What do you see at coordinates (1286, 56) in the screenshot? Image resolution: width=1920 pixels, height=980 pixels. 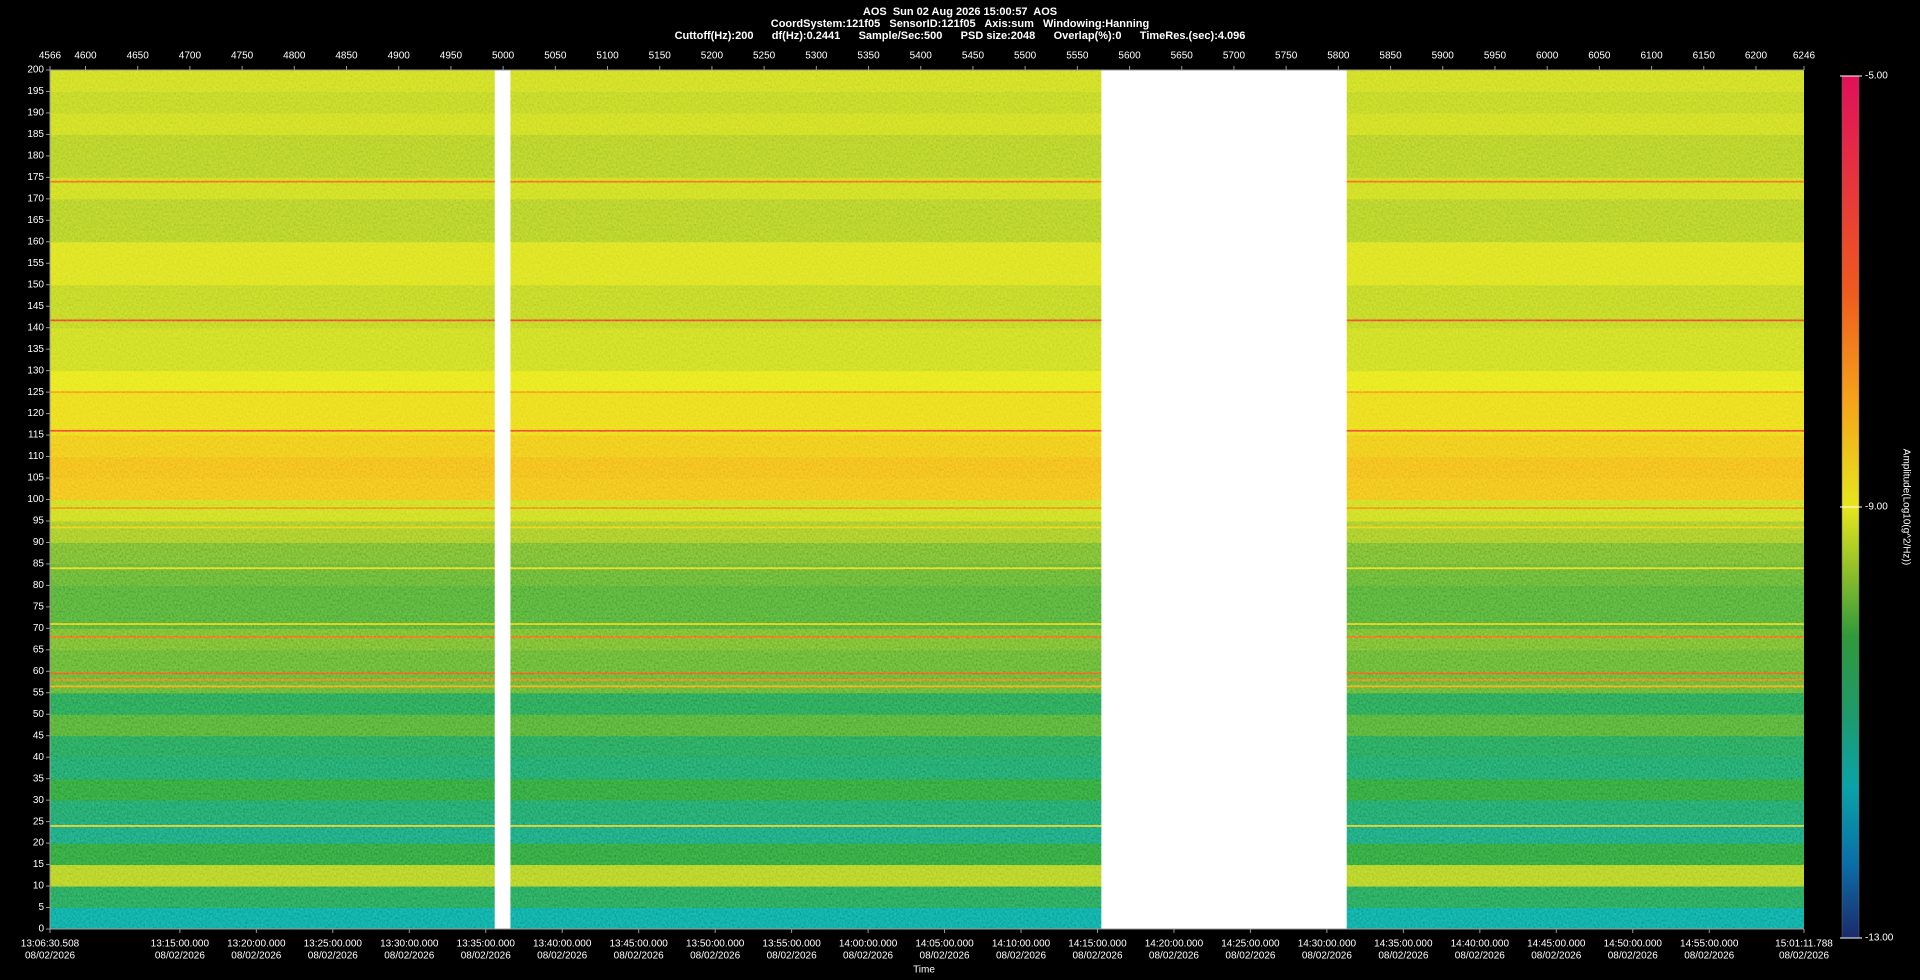 I see `x-tick-label: 5750` at bounding box center [1286, 56].